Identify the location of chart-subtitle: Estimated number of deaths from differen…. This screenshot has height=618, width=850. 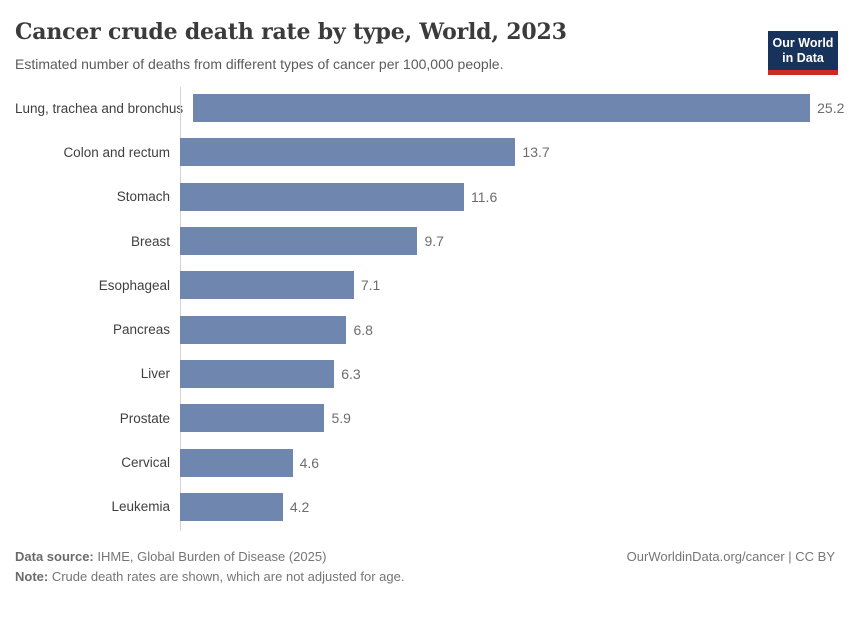
(259, 64).